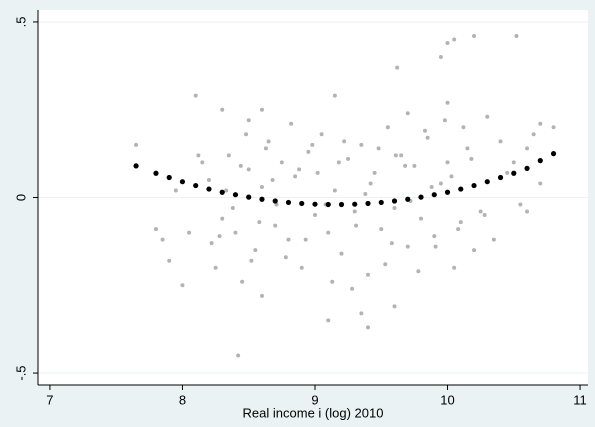  Describe the element at coordinates (182, 399) in the screenshot. I see `x-tick-label: 8` at that location.